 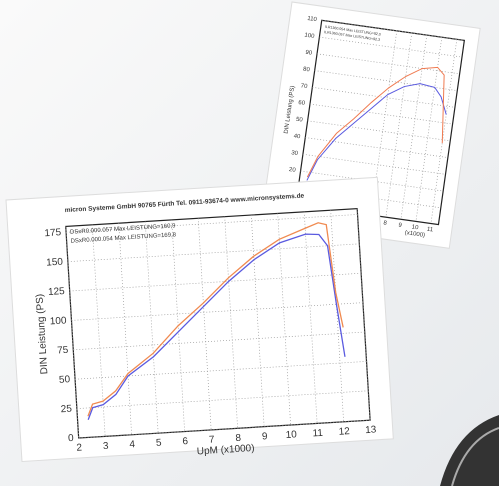 I want to click on y-tick-label: 110, so click(x=312, y=19).